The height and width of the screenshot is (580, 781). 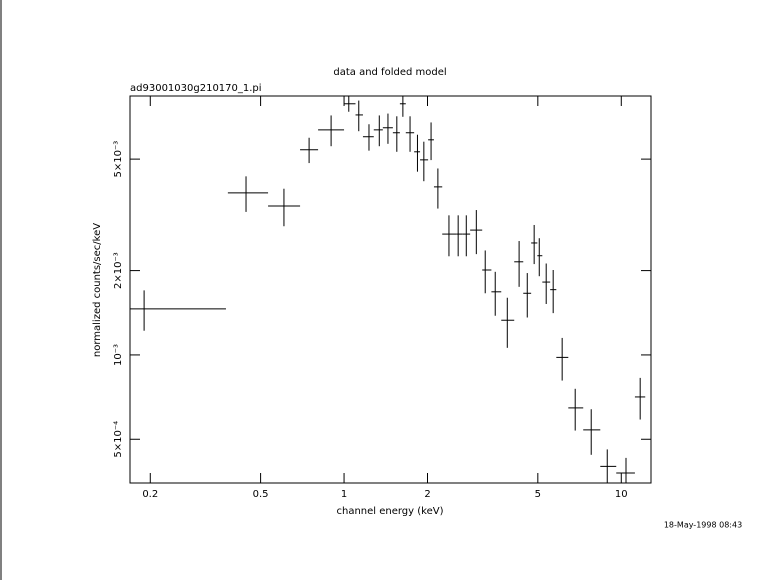 What do you see at coordinates (196, 88) in the screenshot?
I see `file-name: ad93001030g210170_1.pi` at bounding box center [196, 88].